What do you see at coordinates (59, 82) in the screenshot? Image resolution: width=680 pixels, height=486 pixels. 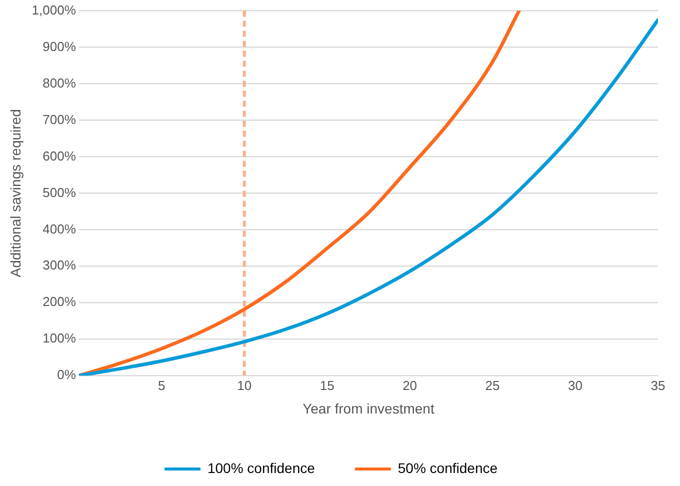 I see `y-tick-label: 800%` at bounding box center [59, 82].